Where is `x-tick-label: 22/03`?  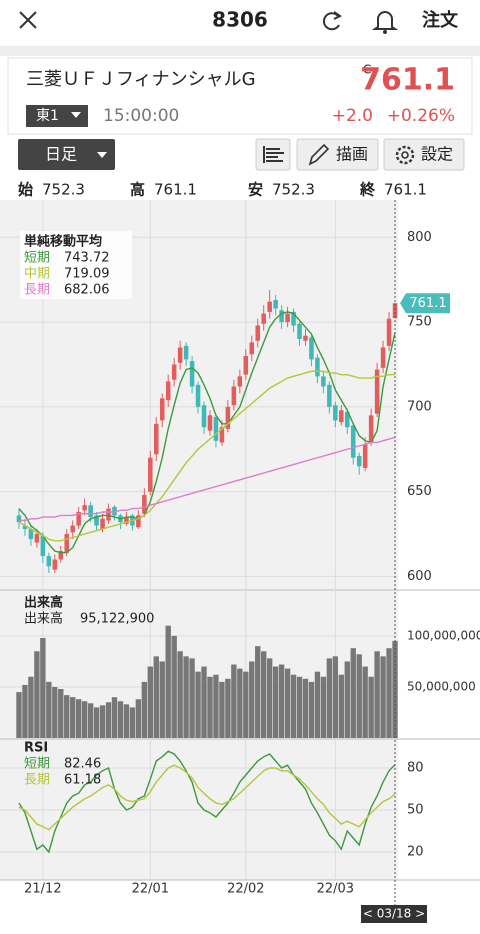 x-tick-label: 22/03 is located at coordinates (335, 889).